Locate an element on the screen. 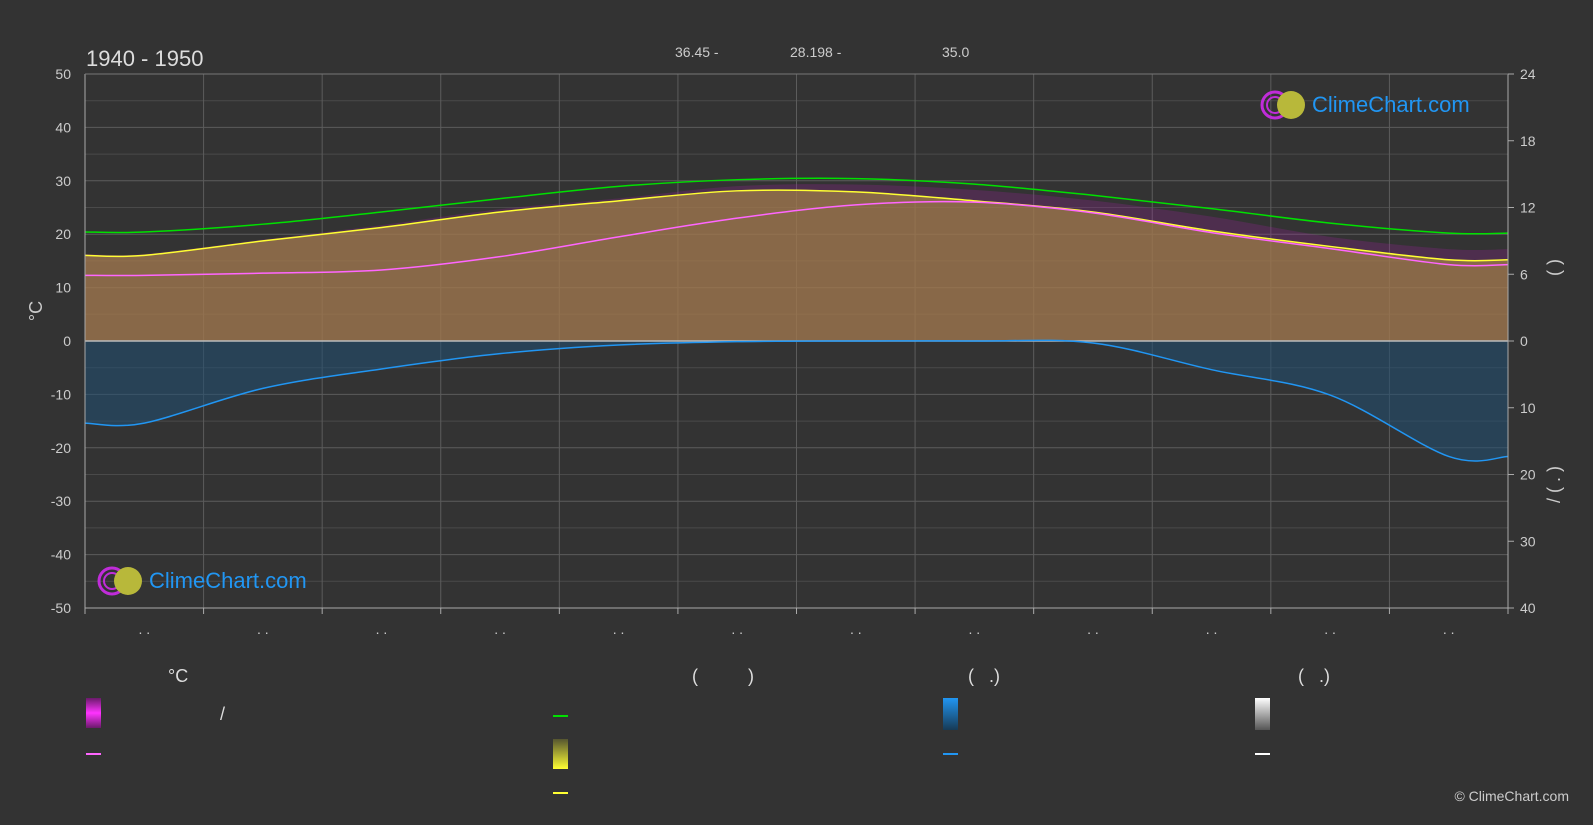  daylight-line is located at coordinates (796, 206).